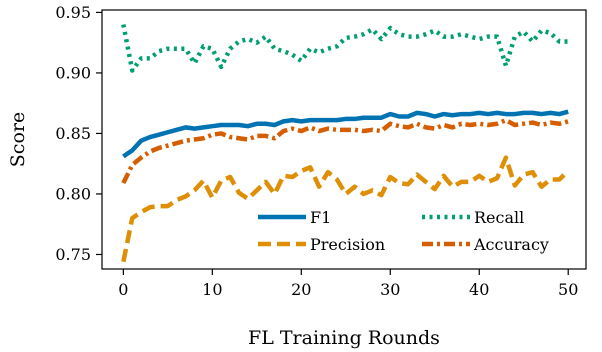 The image size is (602, 352). Describe the element at coordinates (345, 134) in the screenshot. I see `series-line-f1` at that location.